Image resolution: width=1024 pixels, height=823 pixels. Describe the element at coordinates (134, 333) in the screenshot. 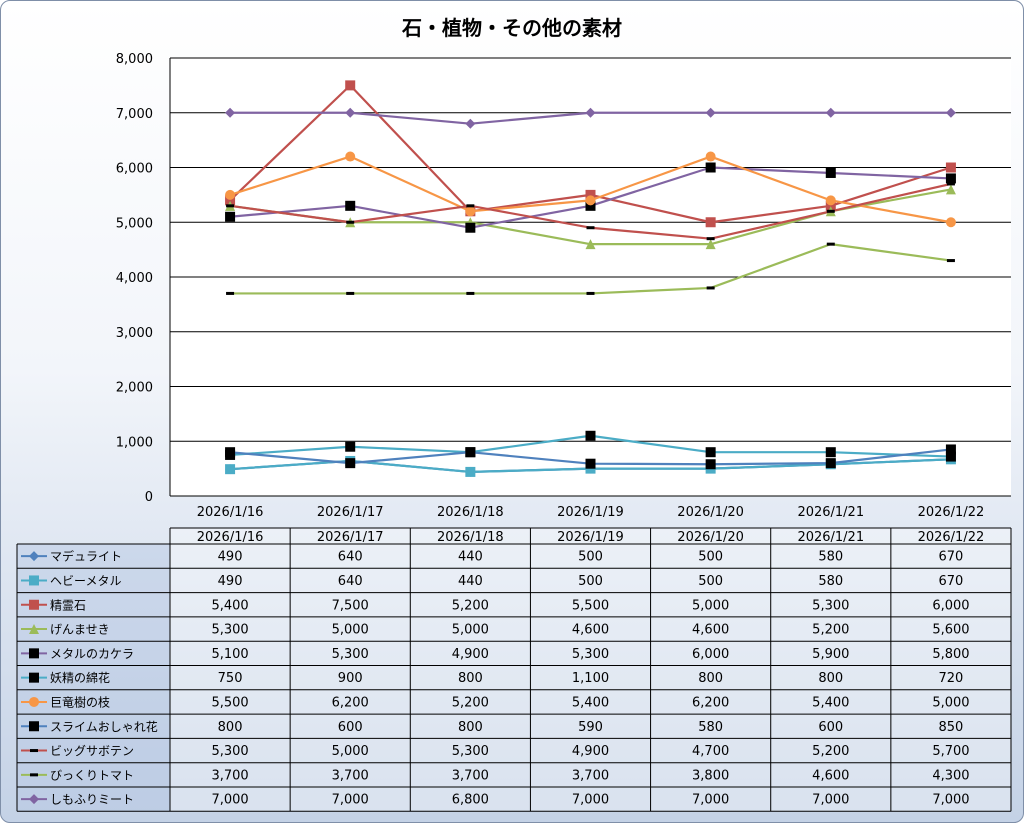

I see `y-tick-label: 3,000` at that location.